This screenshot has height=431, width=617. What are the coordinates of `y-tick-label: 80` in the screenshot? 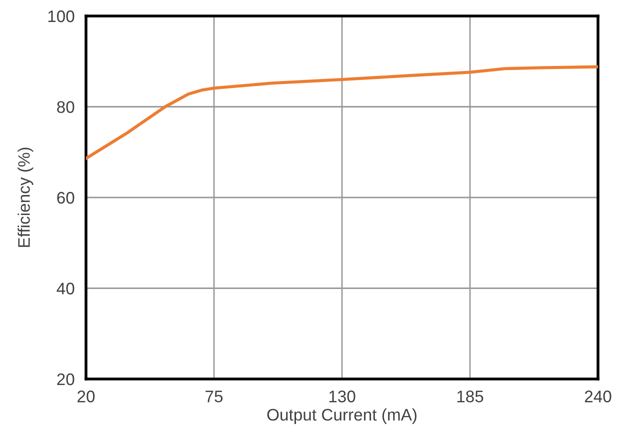 It's located at (65, 107).